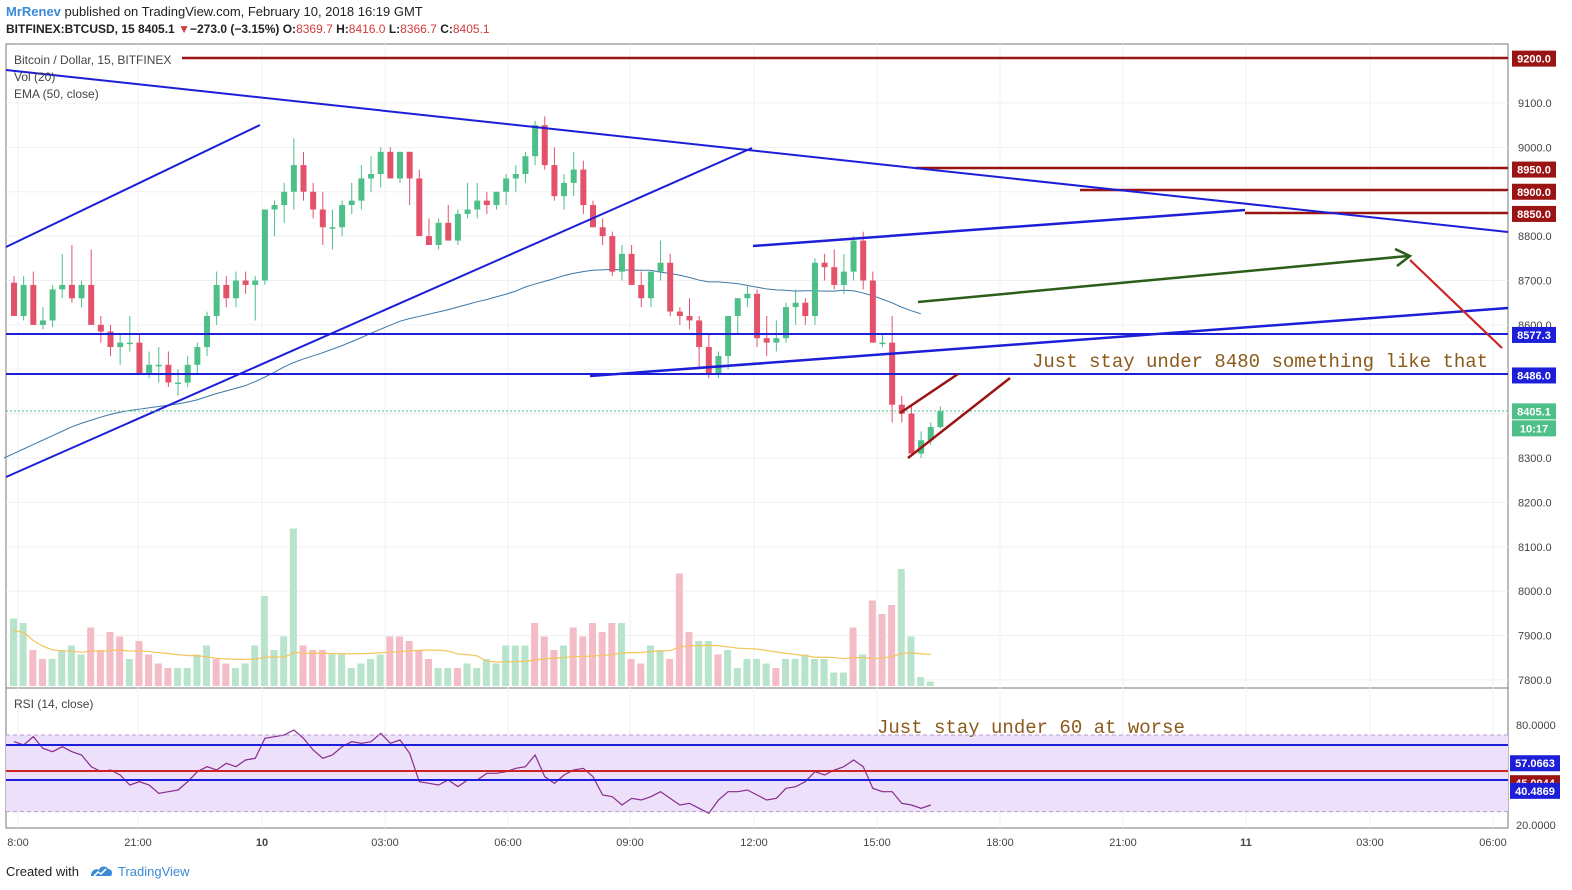 The height and width of the screenshot is (890, 1572). What do you see at coordinates (1123, 843) in the screenshot?
I see `time-tick-label: 21:00` at bounding box center [1123, 843].